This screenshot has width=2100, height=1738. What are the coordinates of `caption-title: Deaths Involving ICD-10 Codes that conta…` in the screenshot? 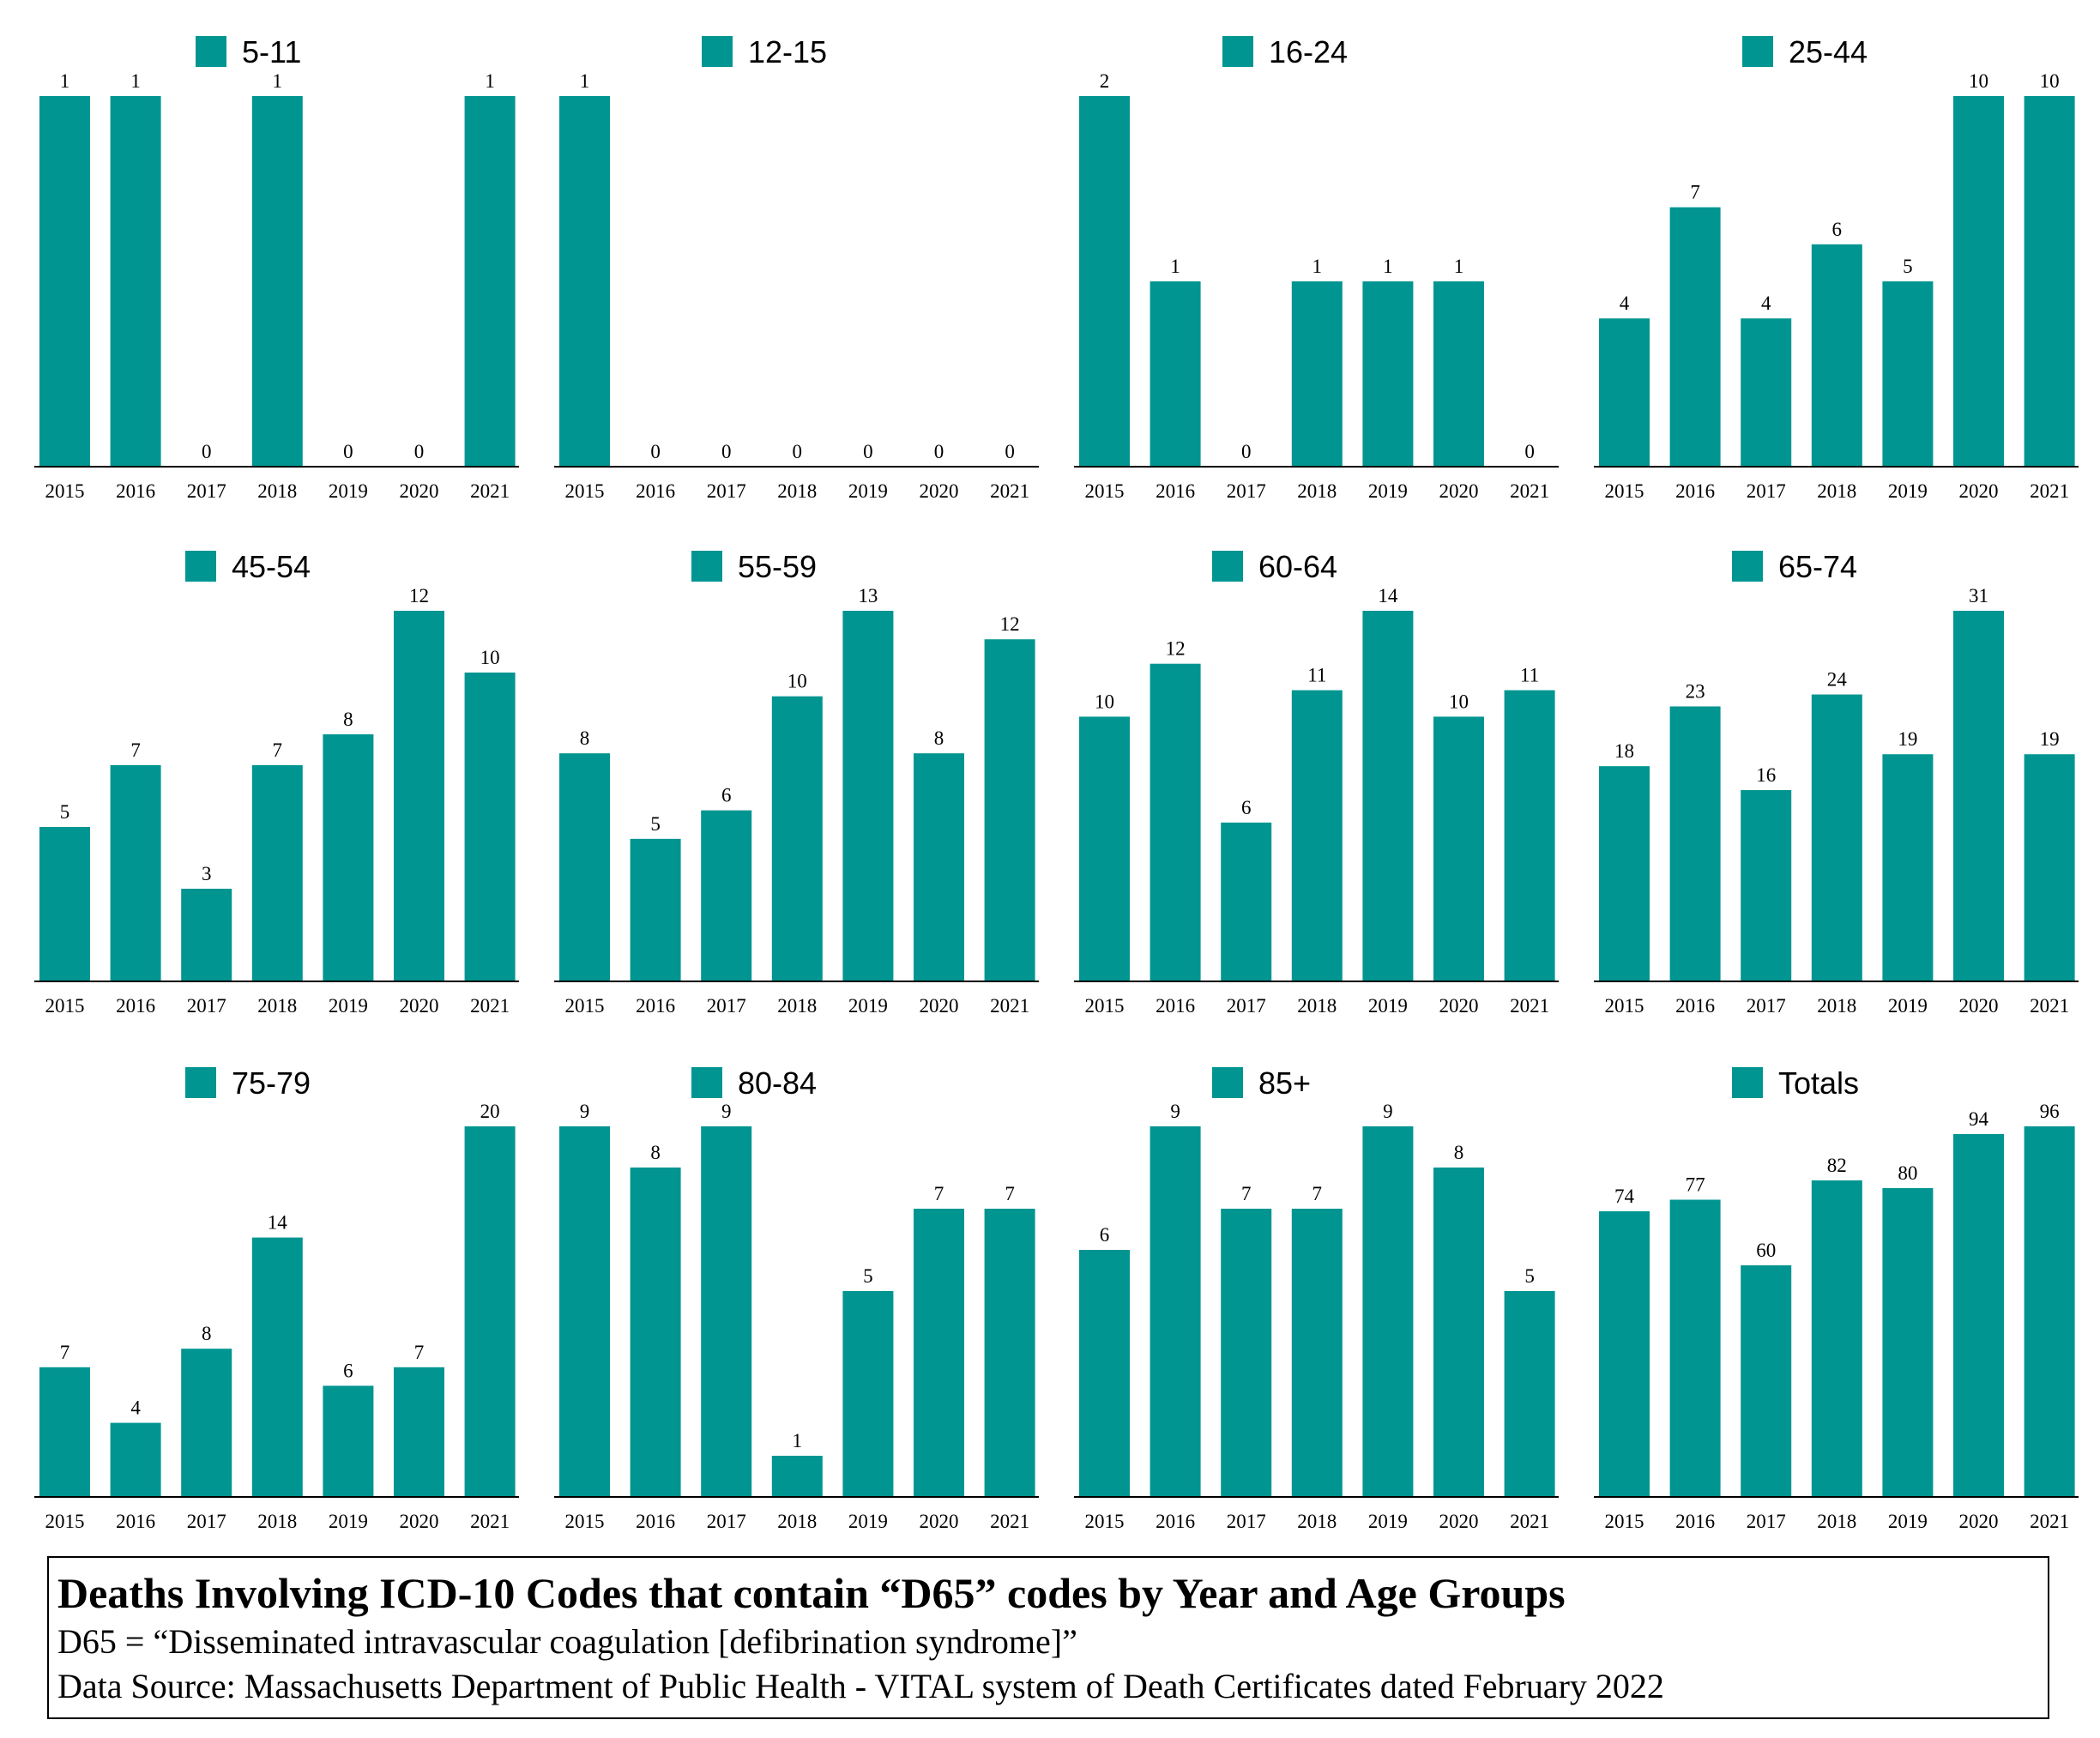 It's located at (811, 1593).